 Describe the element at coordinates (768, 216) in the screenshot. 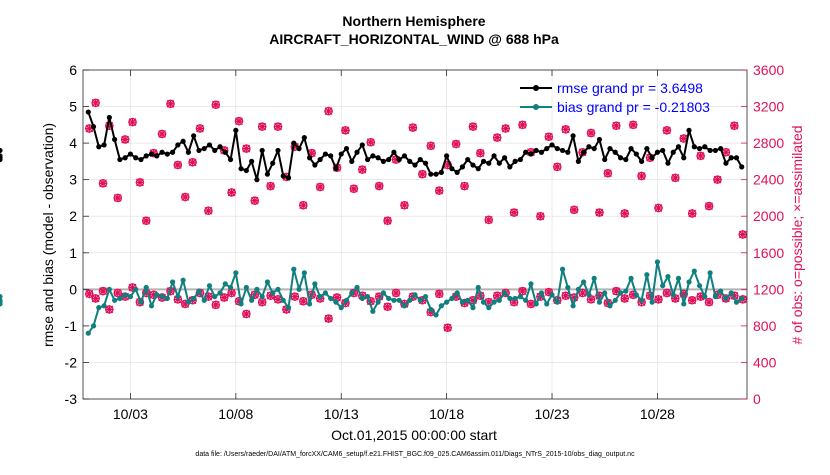

I see `y-right-tick-label: 2000` at that location.